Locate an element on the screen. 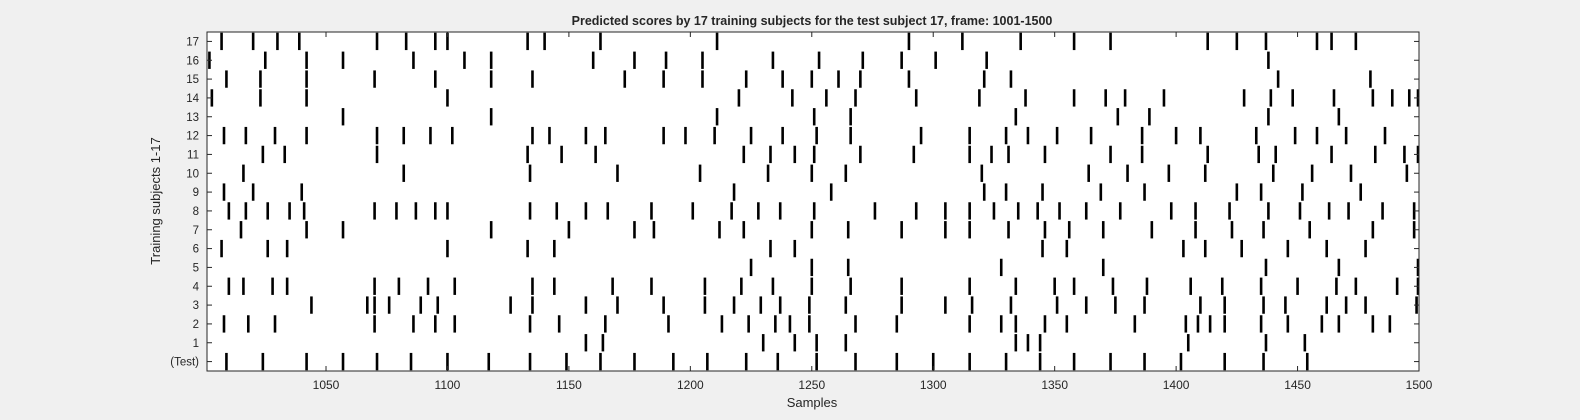 The width and height of the screenshot is (1580, 420). x-tick-label: 1400 is located at coordinates (1176, 385).